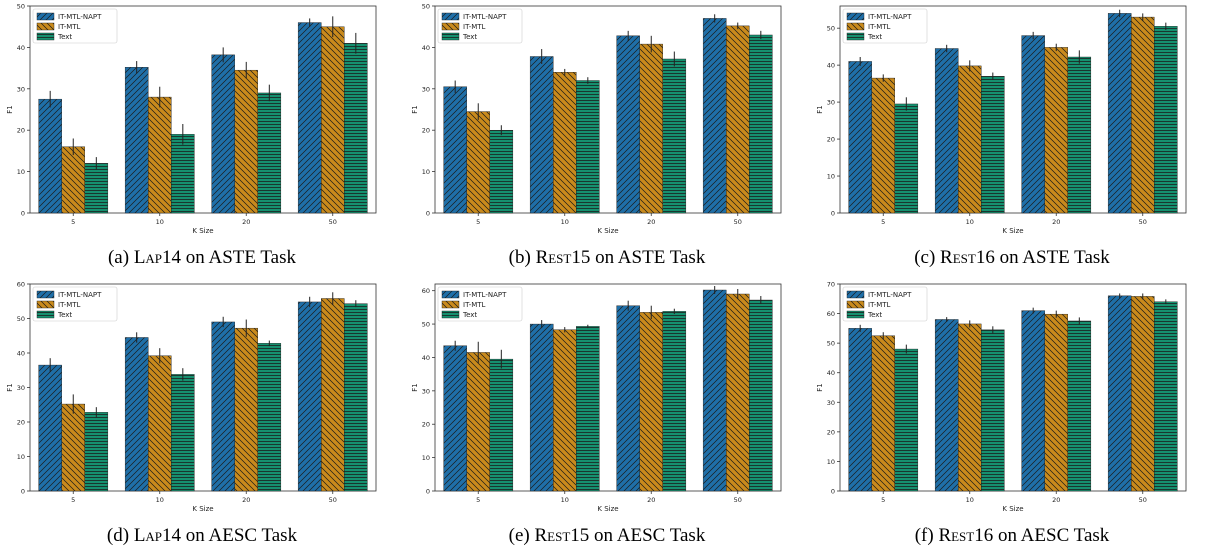 This screenshot has height=555, width=1214. I want to click on caption-dataset: Rest16, so click(967, 257).